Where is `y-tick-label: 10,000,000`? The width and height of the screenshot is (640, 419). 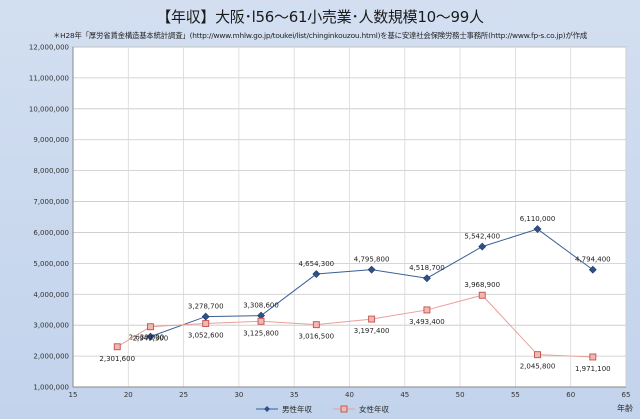
y-tick-label: 10,000,000 is located at coordinates (49, 109).